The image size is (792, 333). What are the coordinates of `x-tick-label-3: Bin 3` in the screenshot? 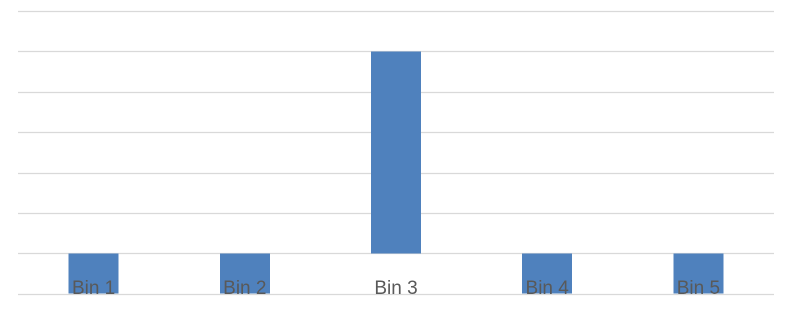 It's located at (395, 288).